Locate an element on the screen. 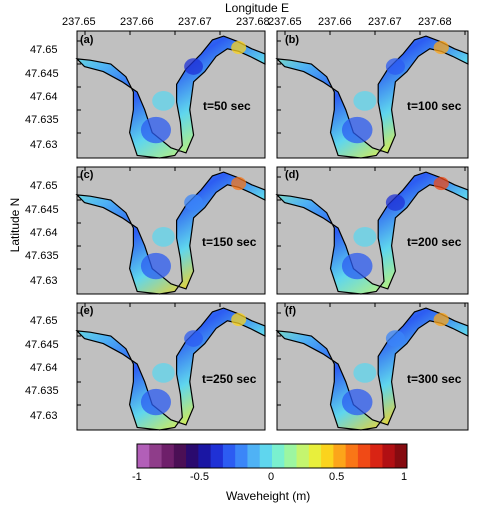  panel-c-time: t=150 sec is located at coordinates (229, 242).